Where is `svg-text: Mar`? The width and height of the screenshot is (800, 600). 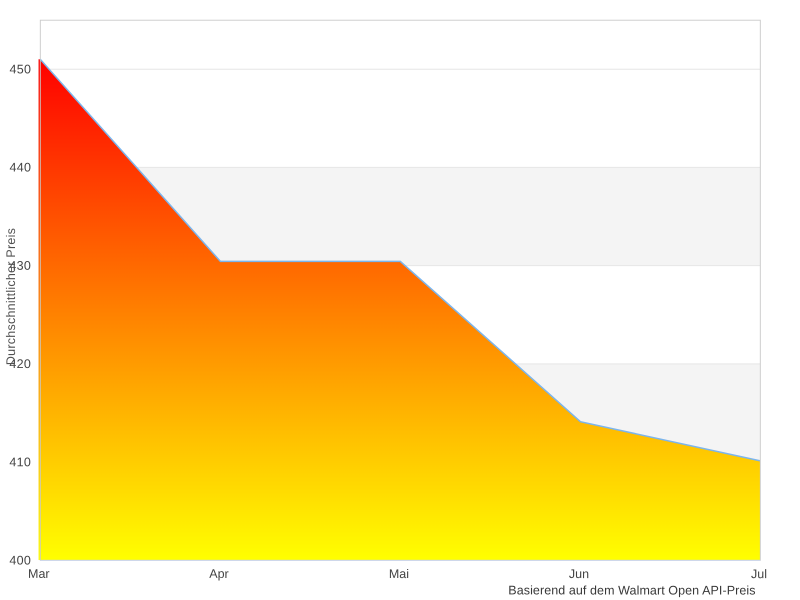 svg-text: Mar is located at coordinates (39, 574).